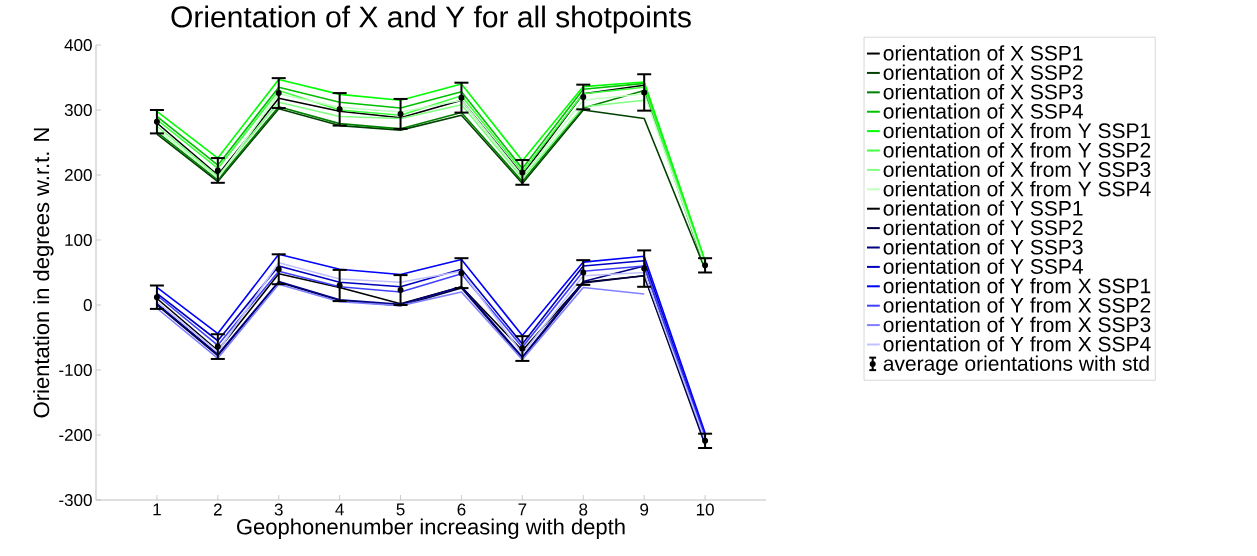 The height and width of the screenshot is (556, 1257). I want to click on line-series, so click(400, 322).